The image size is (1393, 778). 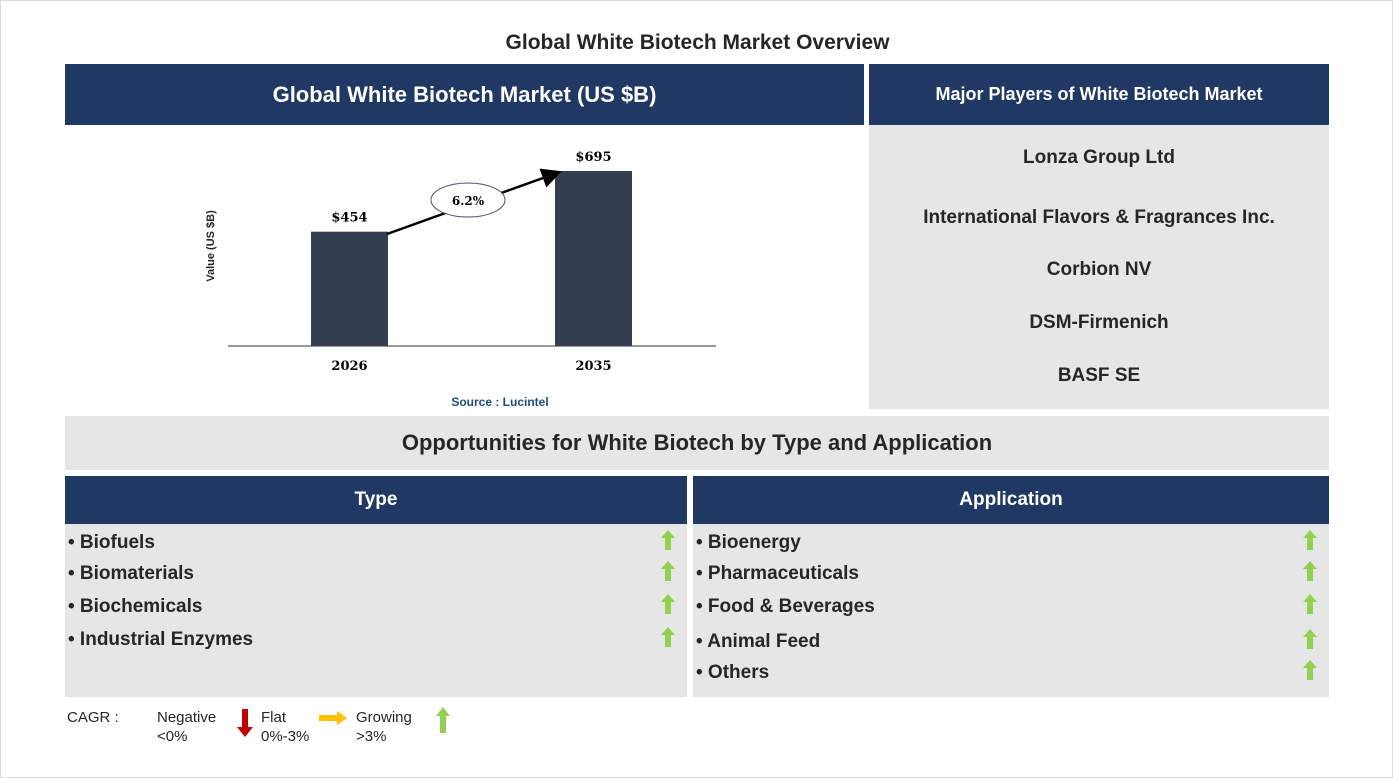 I want to click on legend-growing: Growing, so click(x=384, y=717).